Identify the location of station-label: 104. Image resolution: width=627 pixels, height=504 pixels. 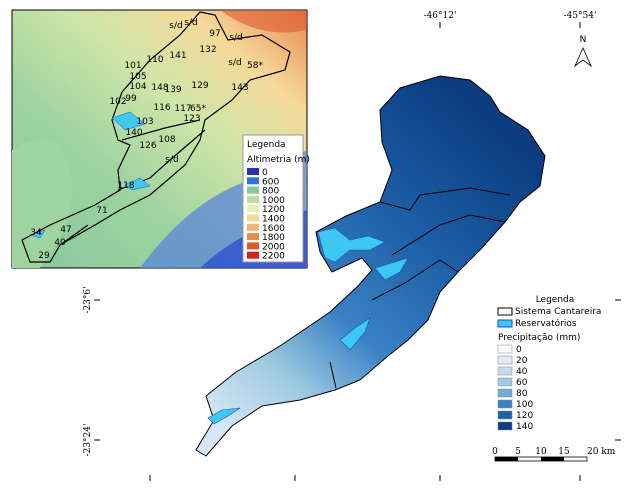
(137, 87).